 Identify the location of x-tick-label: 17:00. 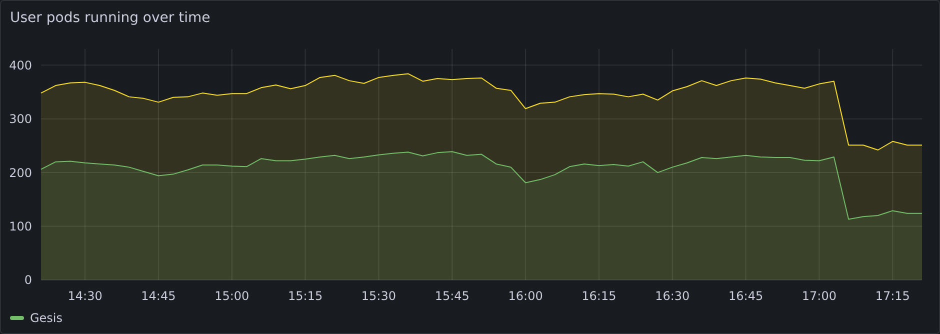
(819, 296).